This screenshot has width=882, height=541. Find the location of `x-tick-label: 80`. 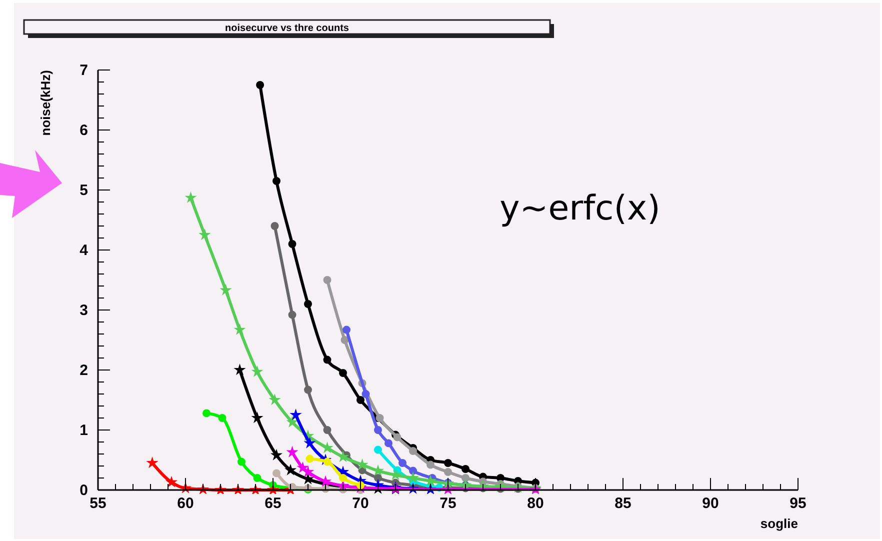

x-tick-label: 80 is located at coordinates (535, 503).